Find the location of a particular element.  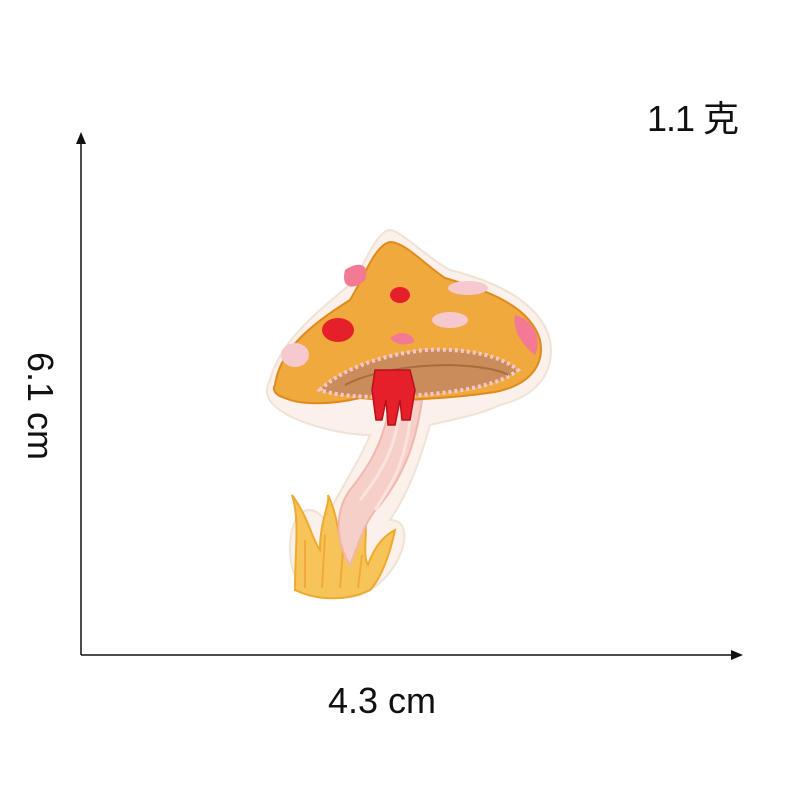

horizontal-axis is located at coordinates (412, 655).